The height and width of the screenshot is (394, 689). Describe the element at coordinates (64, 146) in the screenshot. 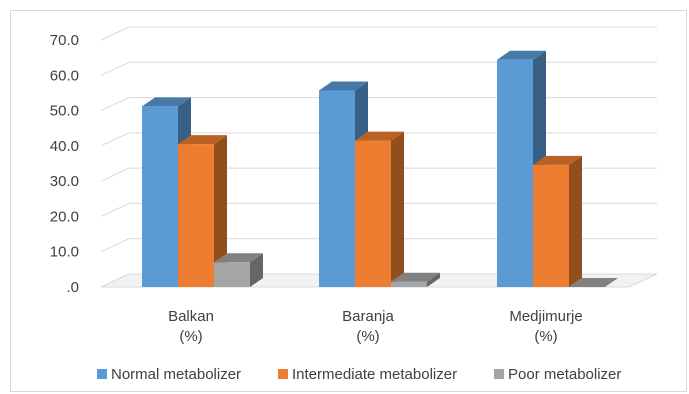

I see `y-tick-label: 40.0` at that location.